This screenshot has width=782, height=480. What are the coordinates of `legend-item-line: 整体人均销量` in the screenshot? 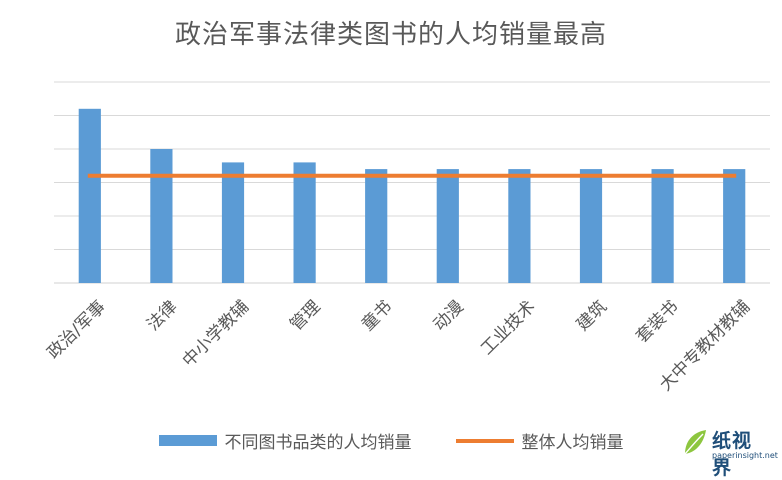 It's located at (539, 440).